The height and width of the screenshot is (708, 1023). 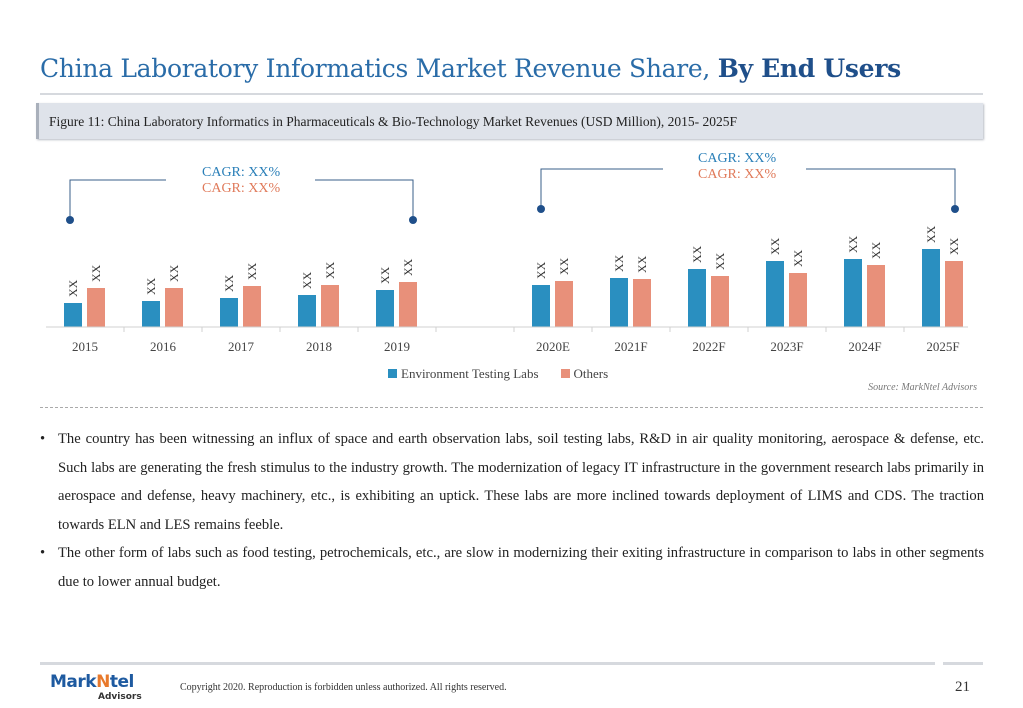 What do you see at coordinates (881, 188) in the screenshot?
I see `cagr-bracket-right-right-arm` at bounding box center [881, 188].